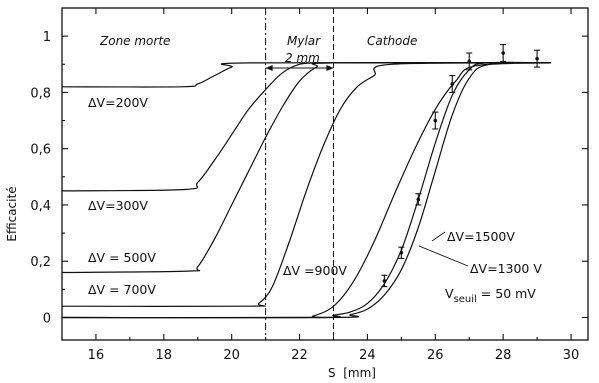 The width and height of the screenshot is (599, 383). I want to click on x-tick-label: 18, so click(164, 355).